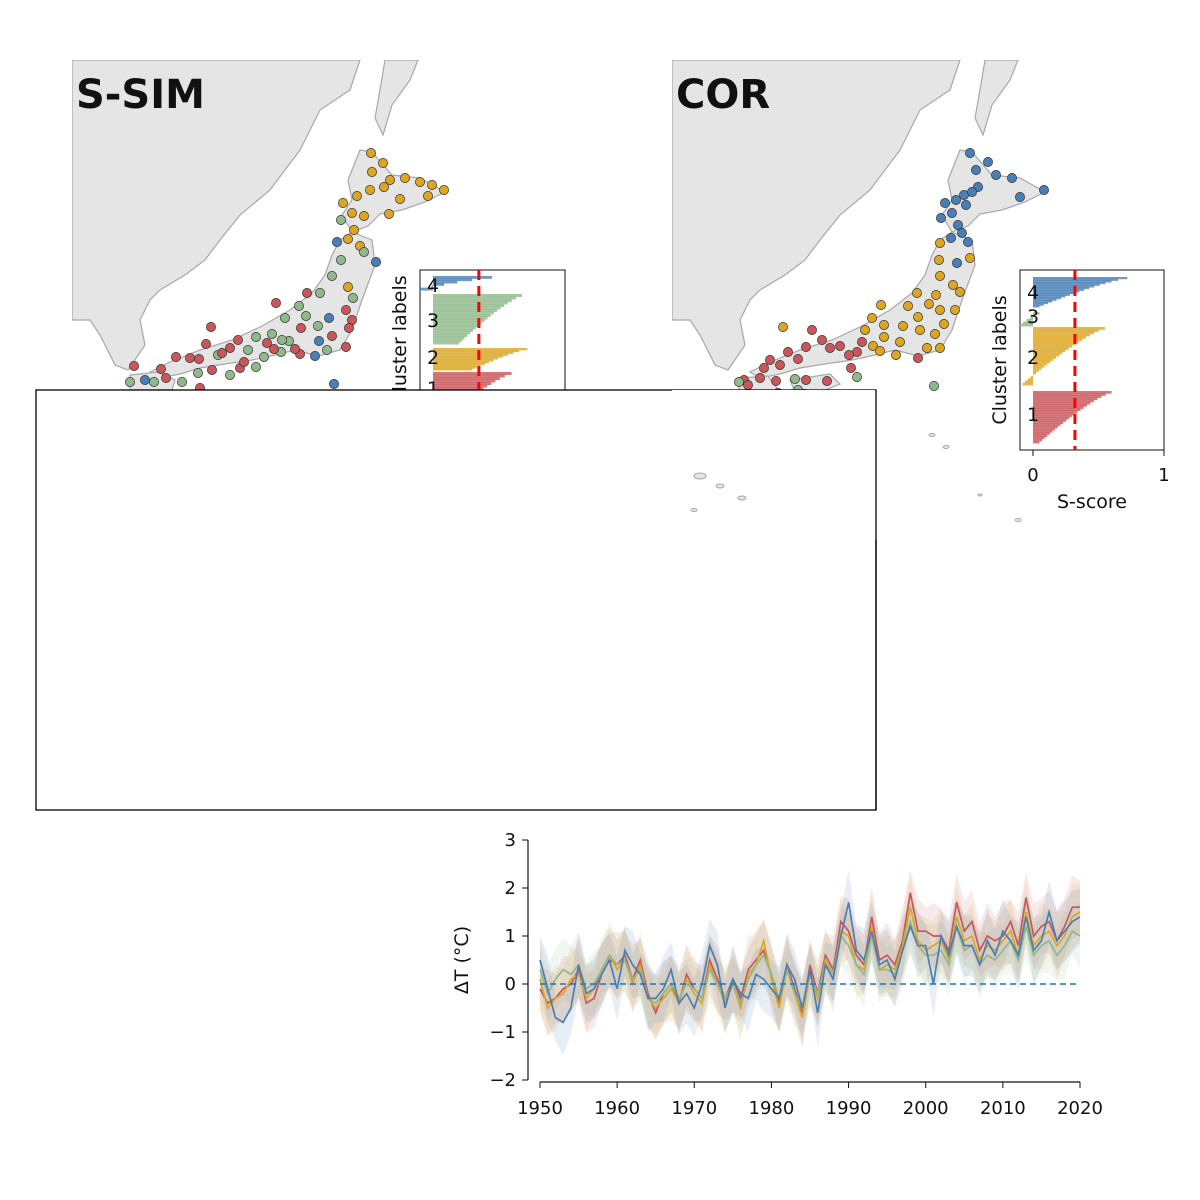 The height and width of the screenshot is (1200, 1200). What do you see at coordinates (694, 1108) in the screenshot?
I see `x-tick-label: 1970` at bounding box center [694, 1108].